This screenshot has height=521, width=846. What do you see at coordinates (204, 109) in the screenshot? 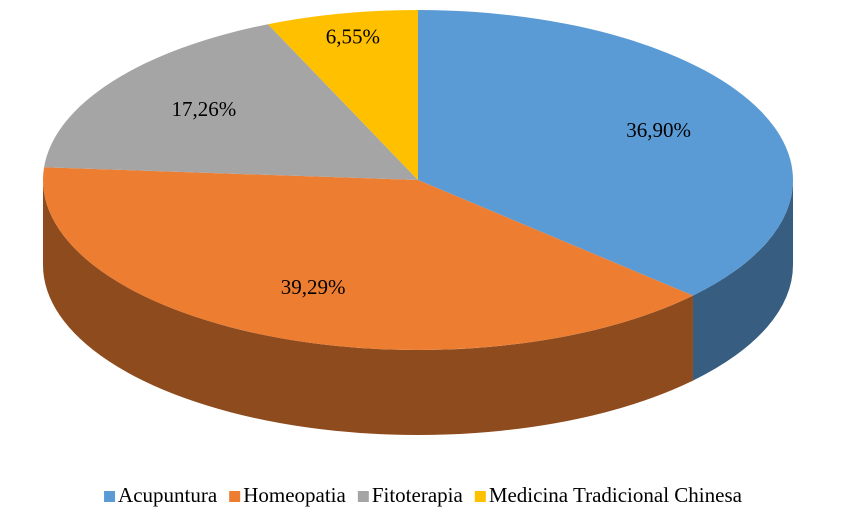
I see `data-label: 17,26%` at bounding box center [204, 109].